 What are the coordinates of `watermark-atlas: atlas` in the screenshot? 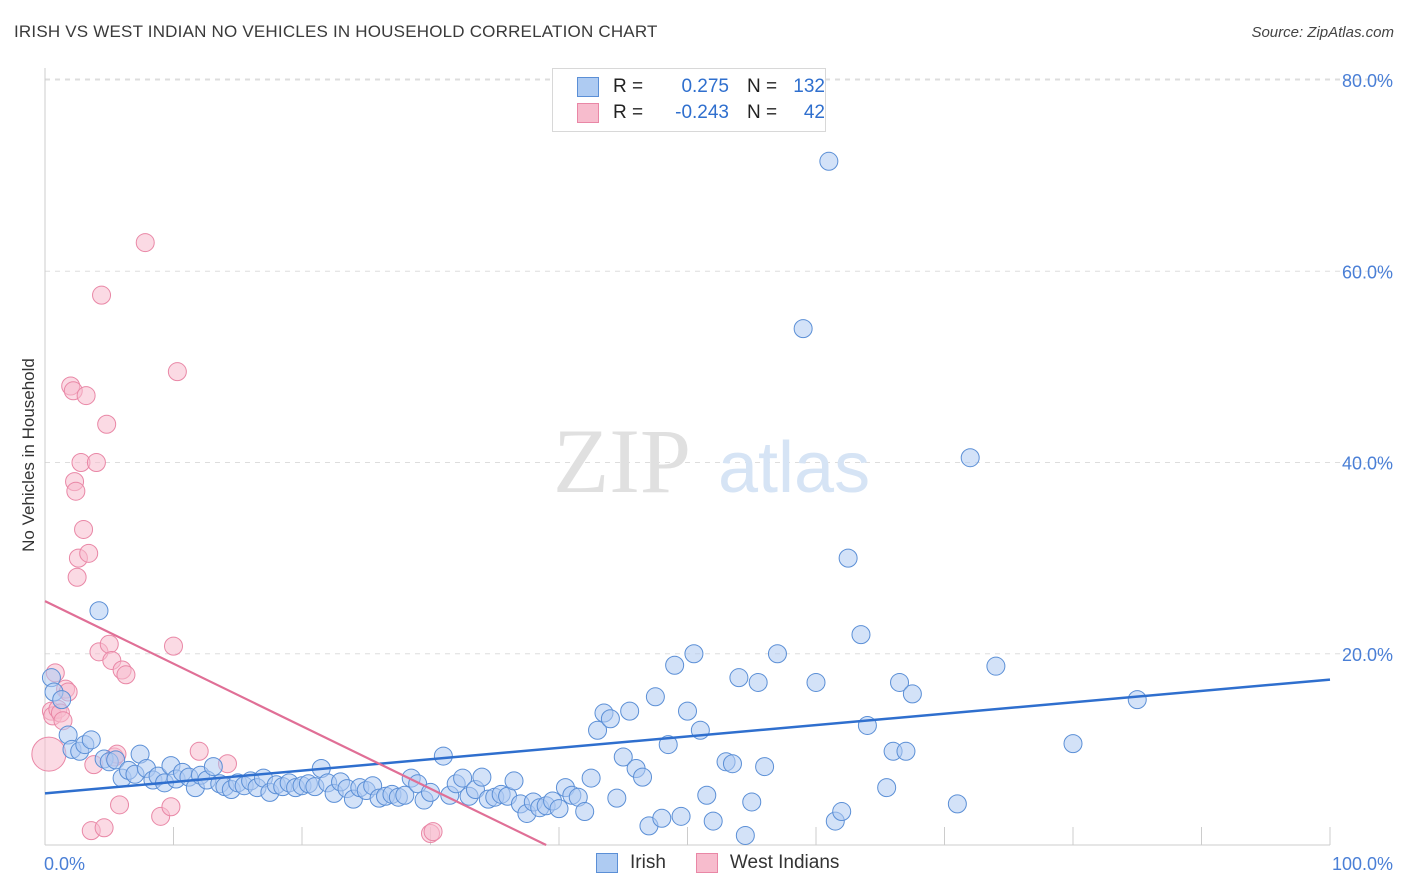 It's located at (794, 468).